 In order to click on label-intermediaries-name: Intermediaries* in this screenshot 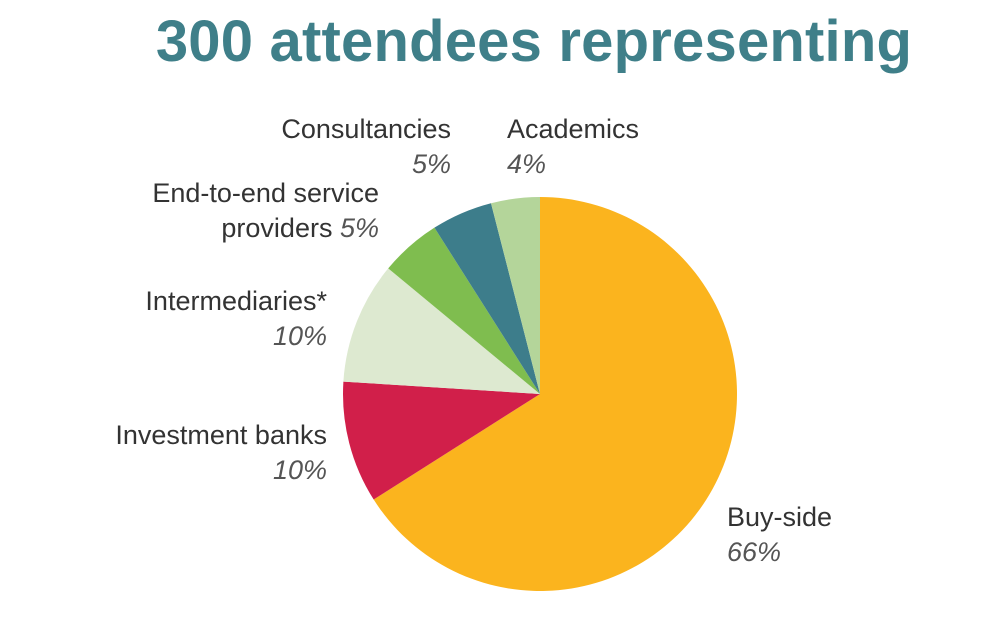, I will do `click(236, 301)`.